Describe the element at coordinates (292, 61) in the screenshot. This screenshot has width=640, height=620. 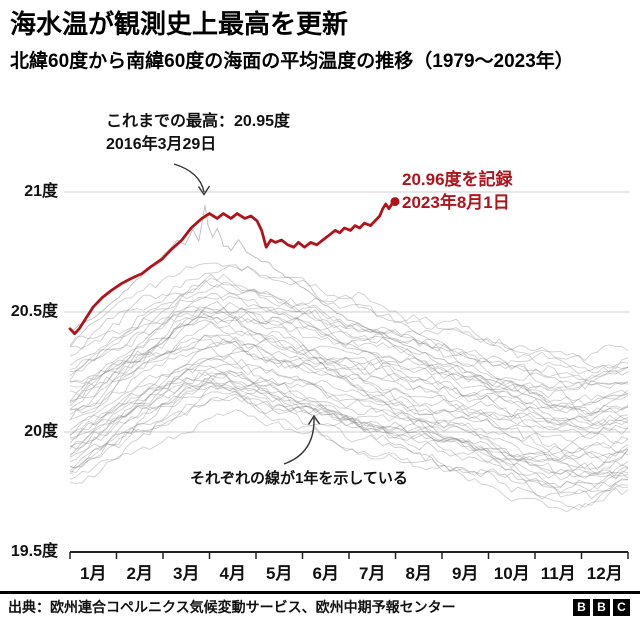
I see `page-subtitle: 北緯60度から南緯60度の海面の平均温度の推移（1979～2023年）` at that location.